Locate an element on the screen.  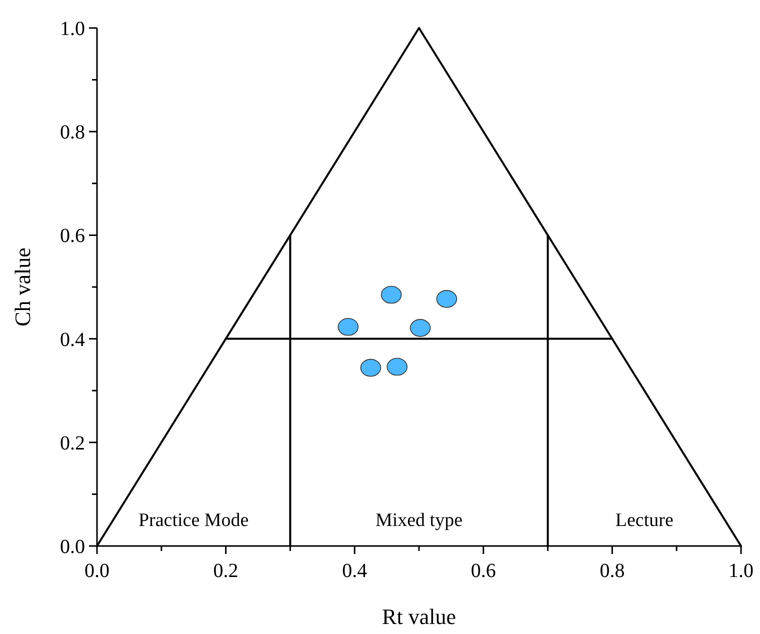
y-tick-label: 0.2 is located at coordinates (72, 443).